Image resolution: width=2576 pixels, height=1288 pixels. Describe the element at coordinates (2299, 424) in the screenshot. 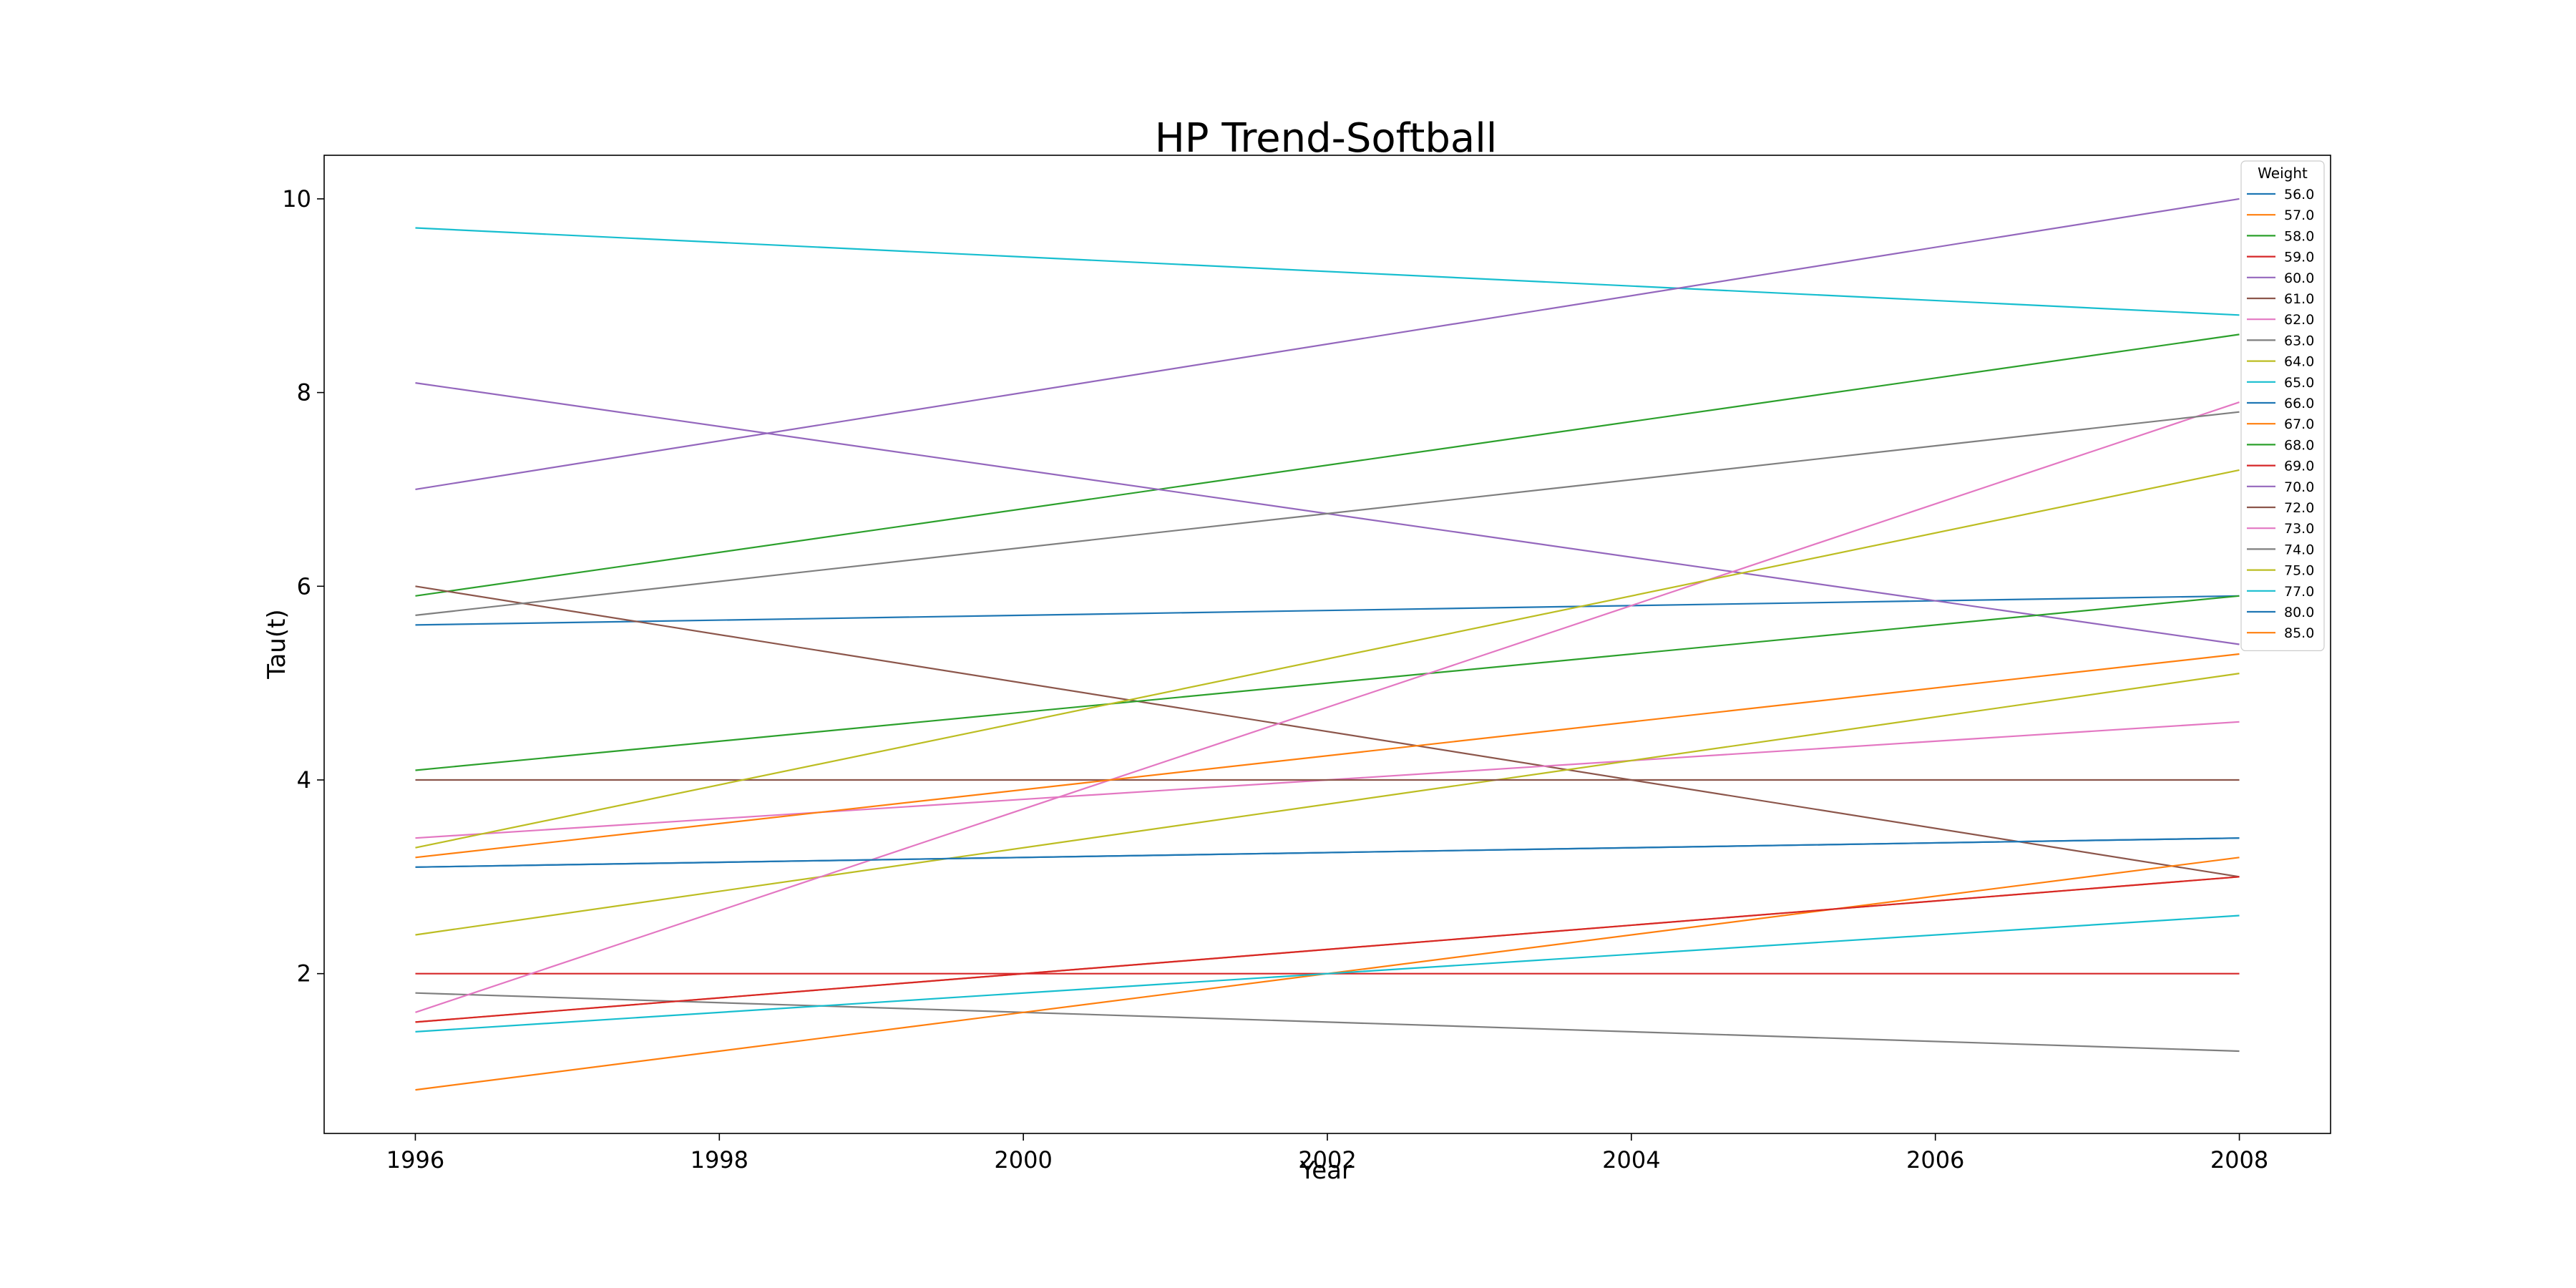

I see `legend-label: 67.0` at that location.